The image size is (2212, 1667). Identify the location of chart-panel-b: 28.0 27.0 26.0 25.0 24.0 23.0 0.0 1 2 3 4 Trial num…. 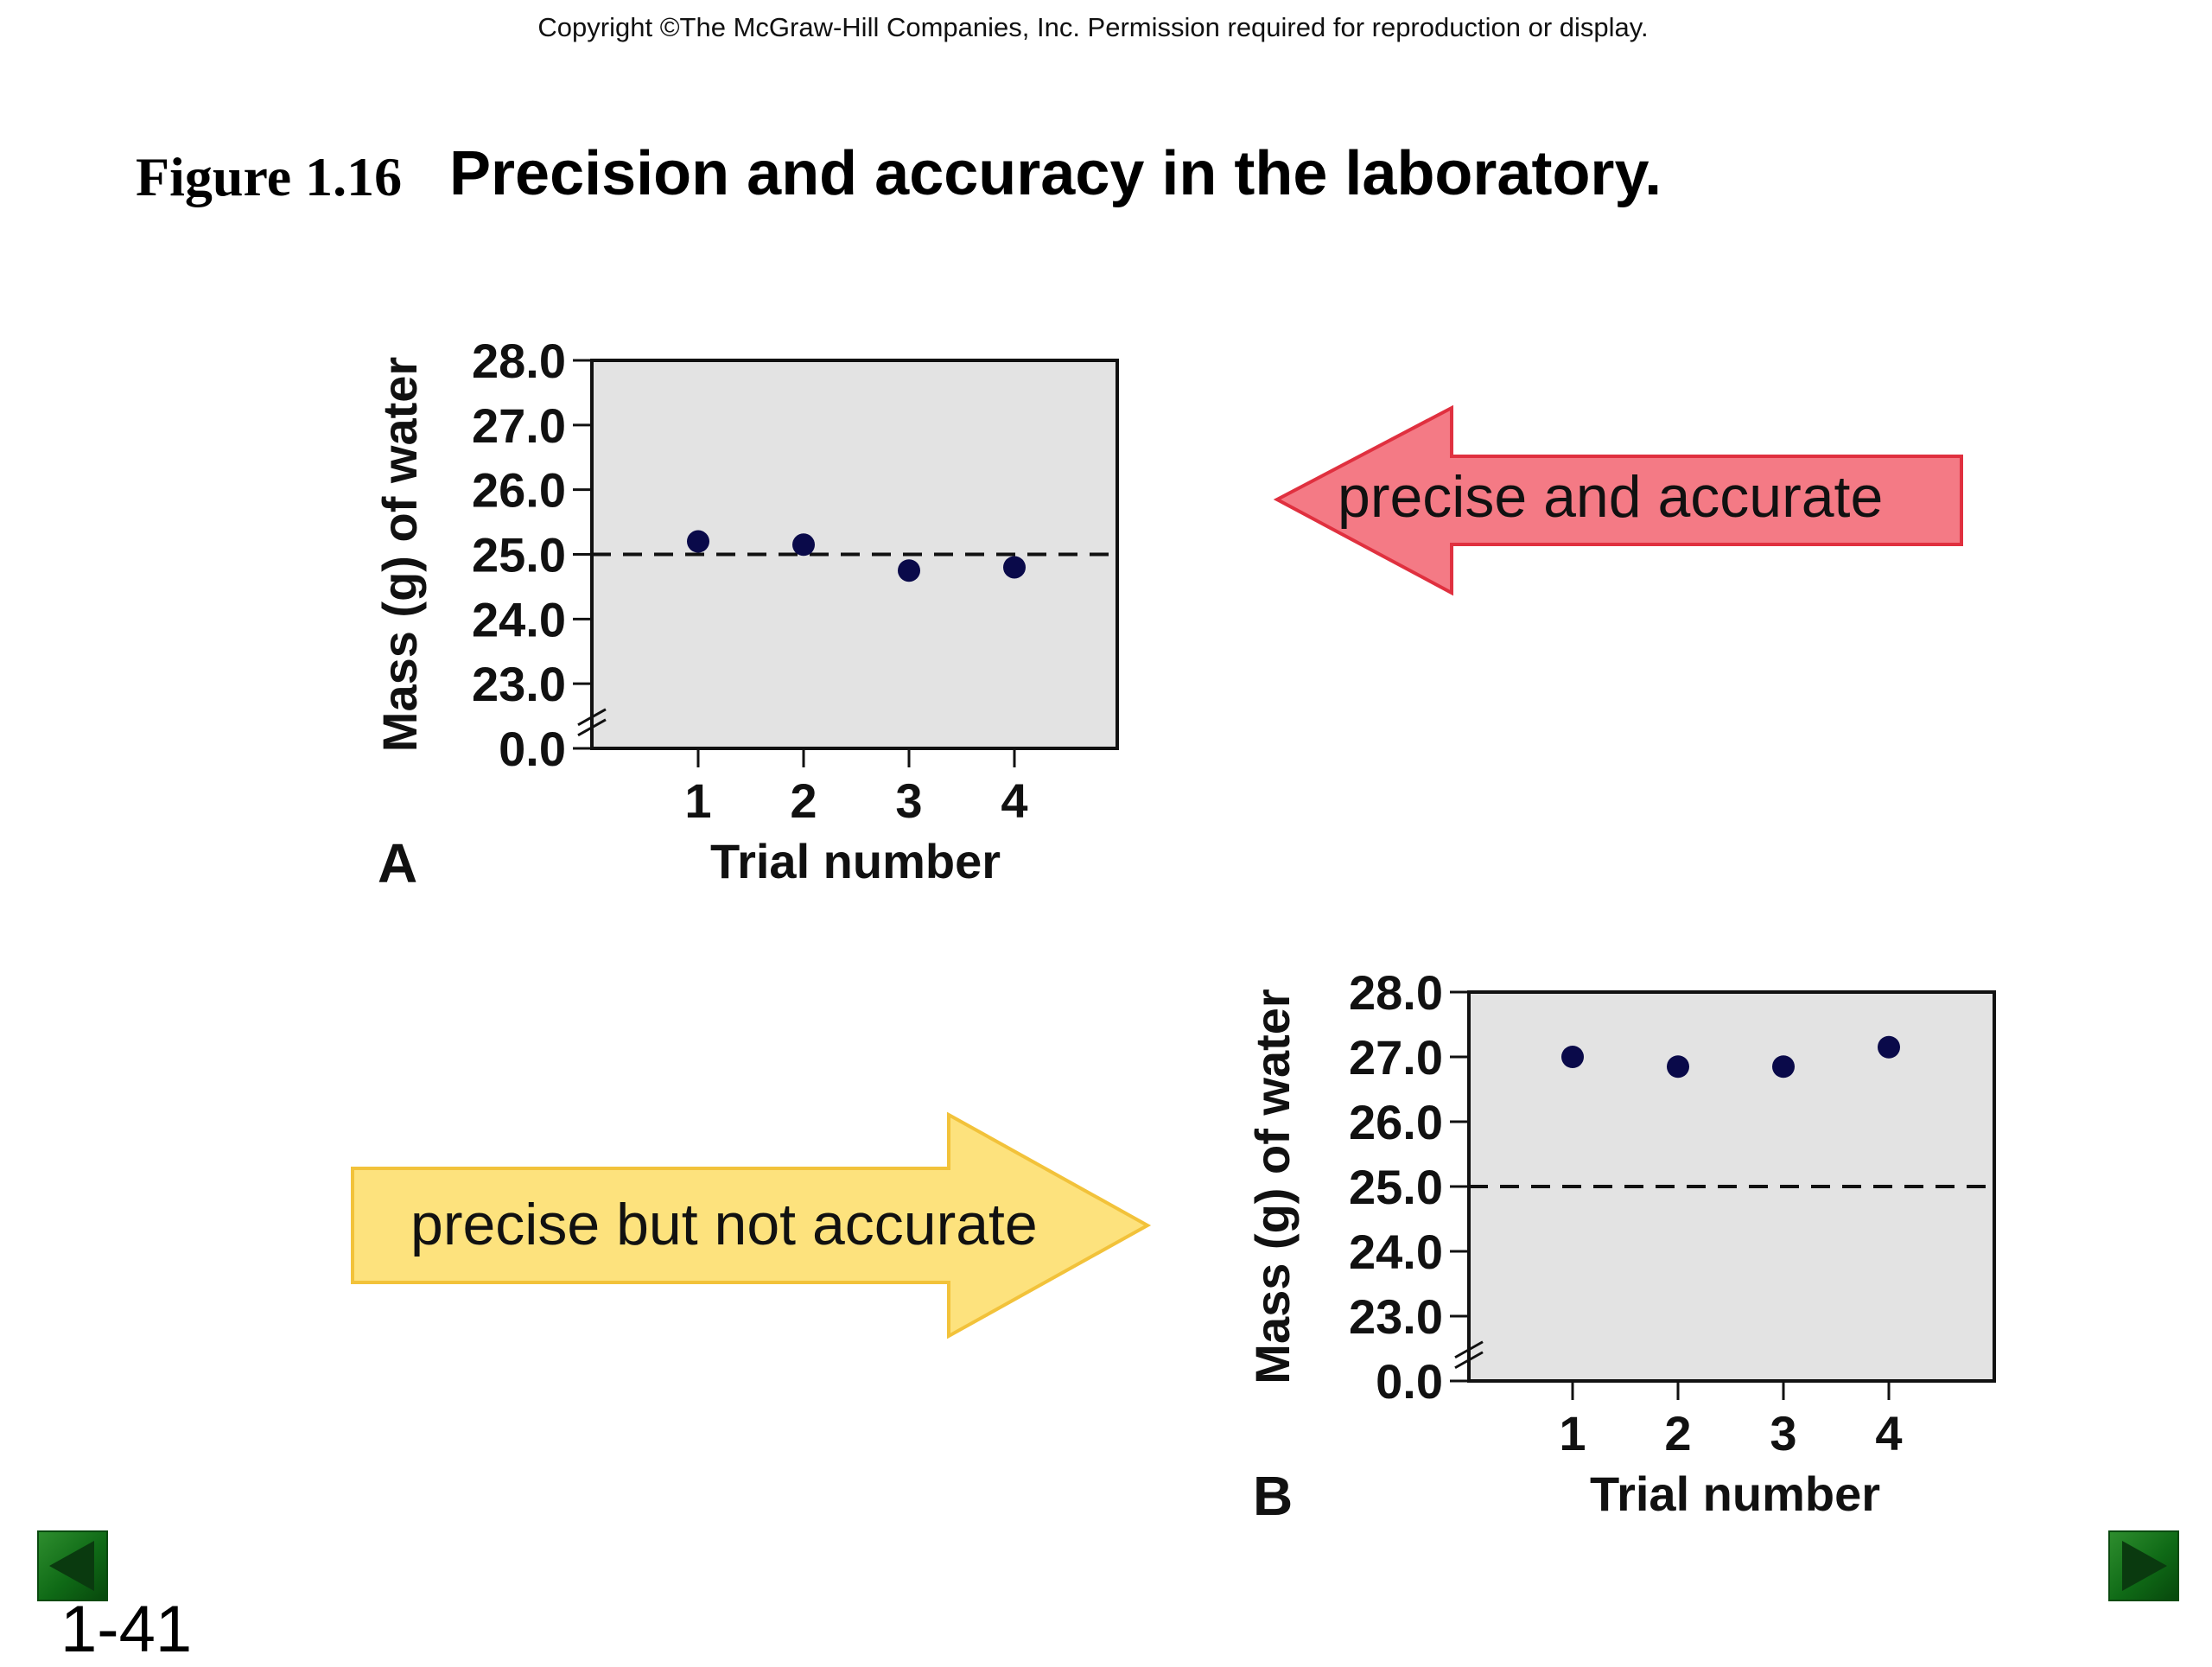
(1620, 1246).